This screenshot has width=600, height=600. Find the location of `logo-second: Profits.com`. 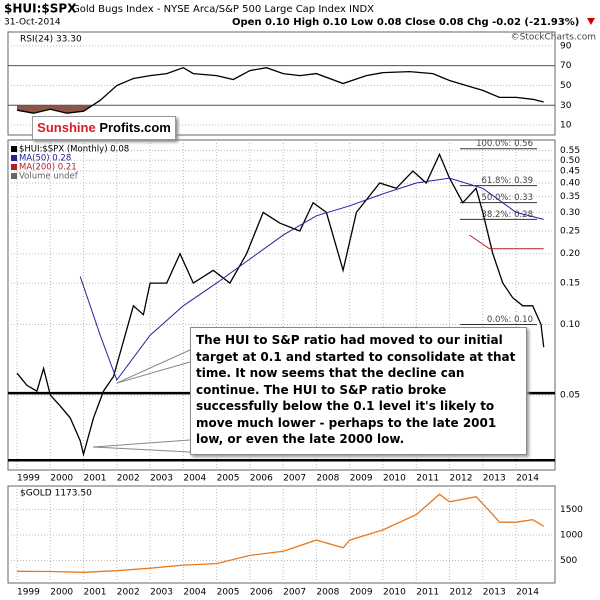

logo-second: Profits.com is located at coordinates (135, 127).